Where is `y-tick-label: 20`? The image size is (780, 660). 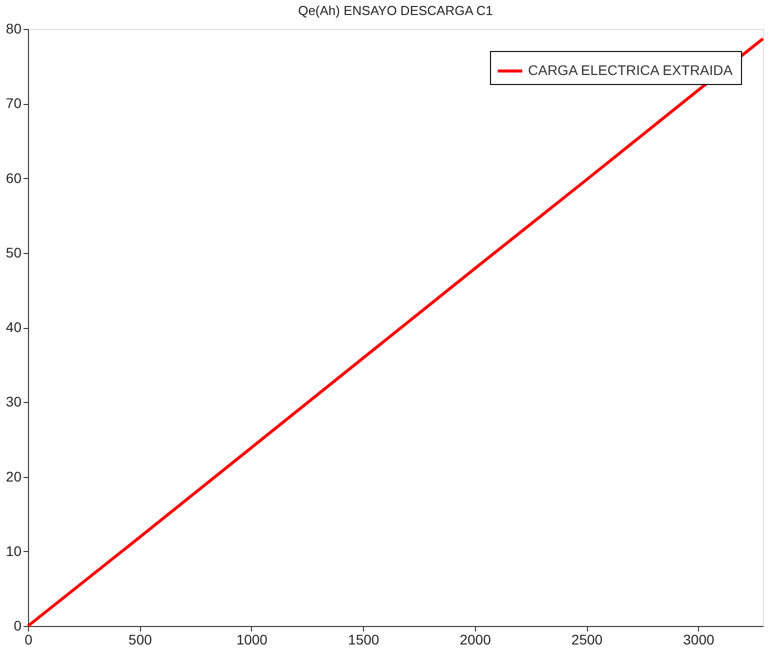 y-tick-label: 20 is located at coordinates (14, 476).